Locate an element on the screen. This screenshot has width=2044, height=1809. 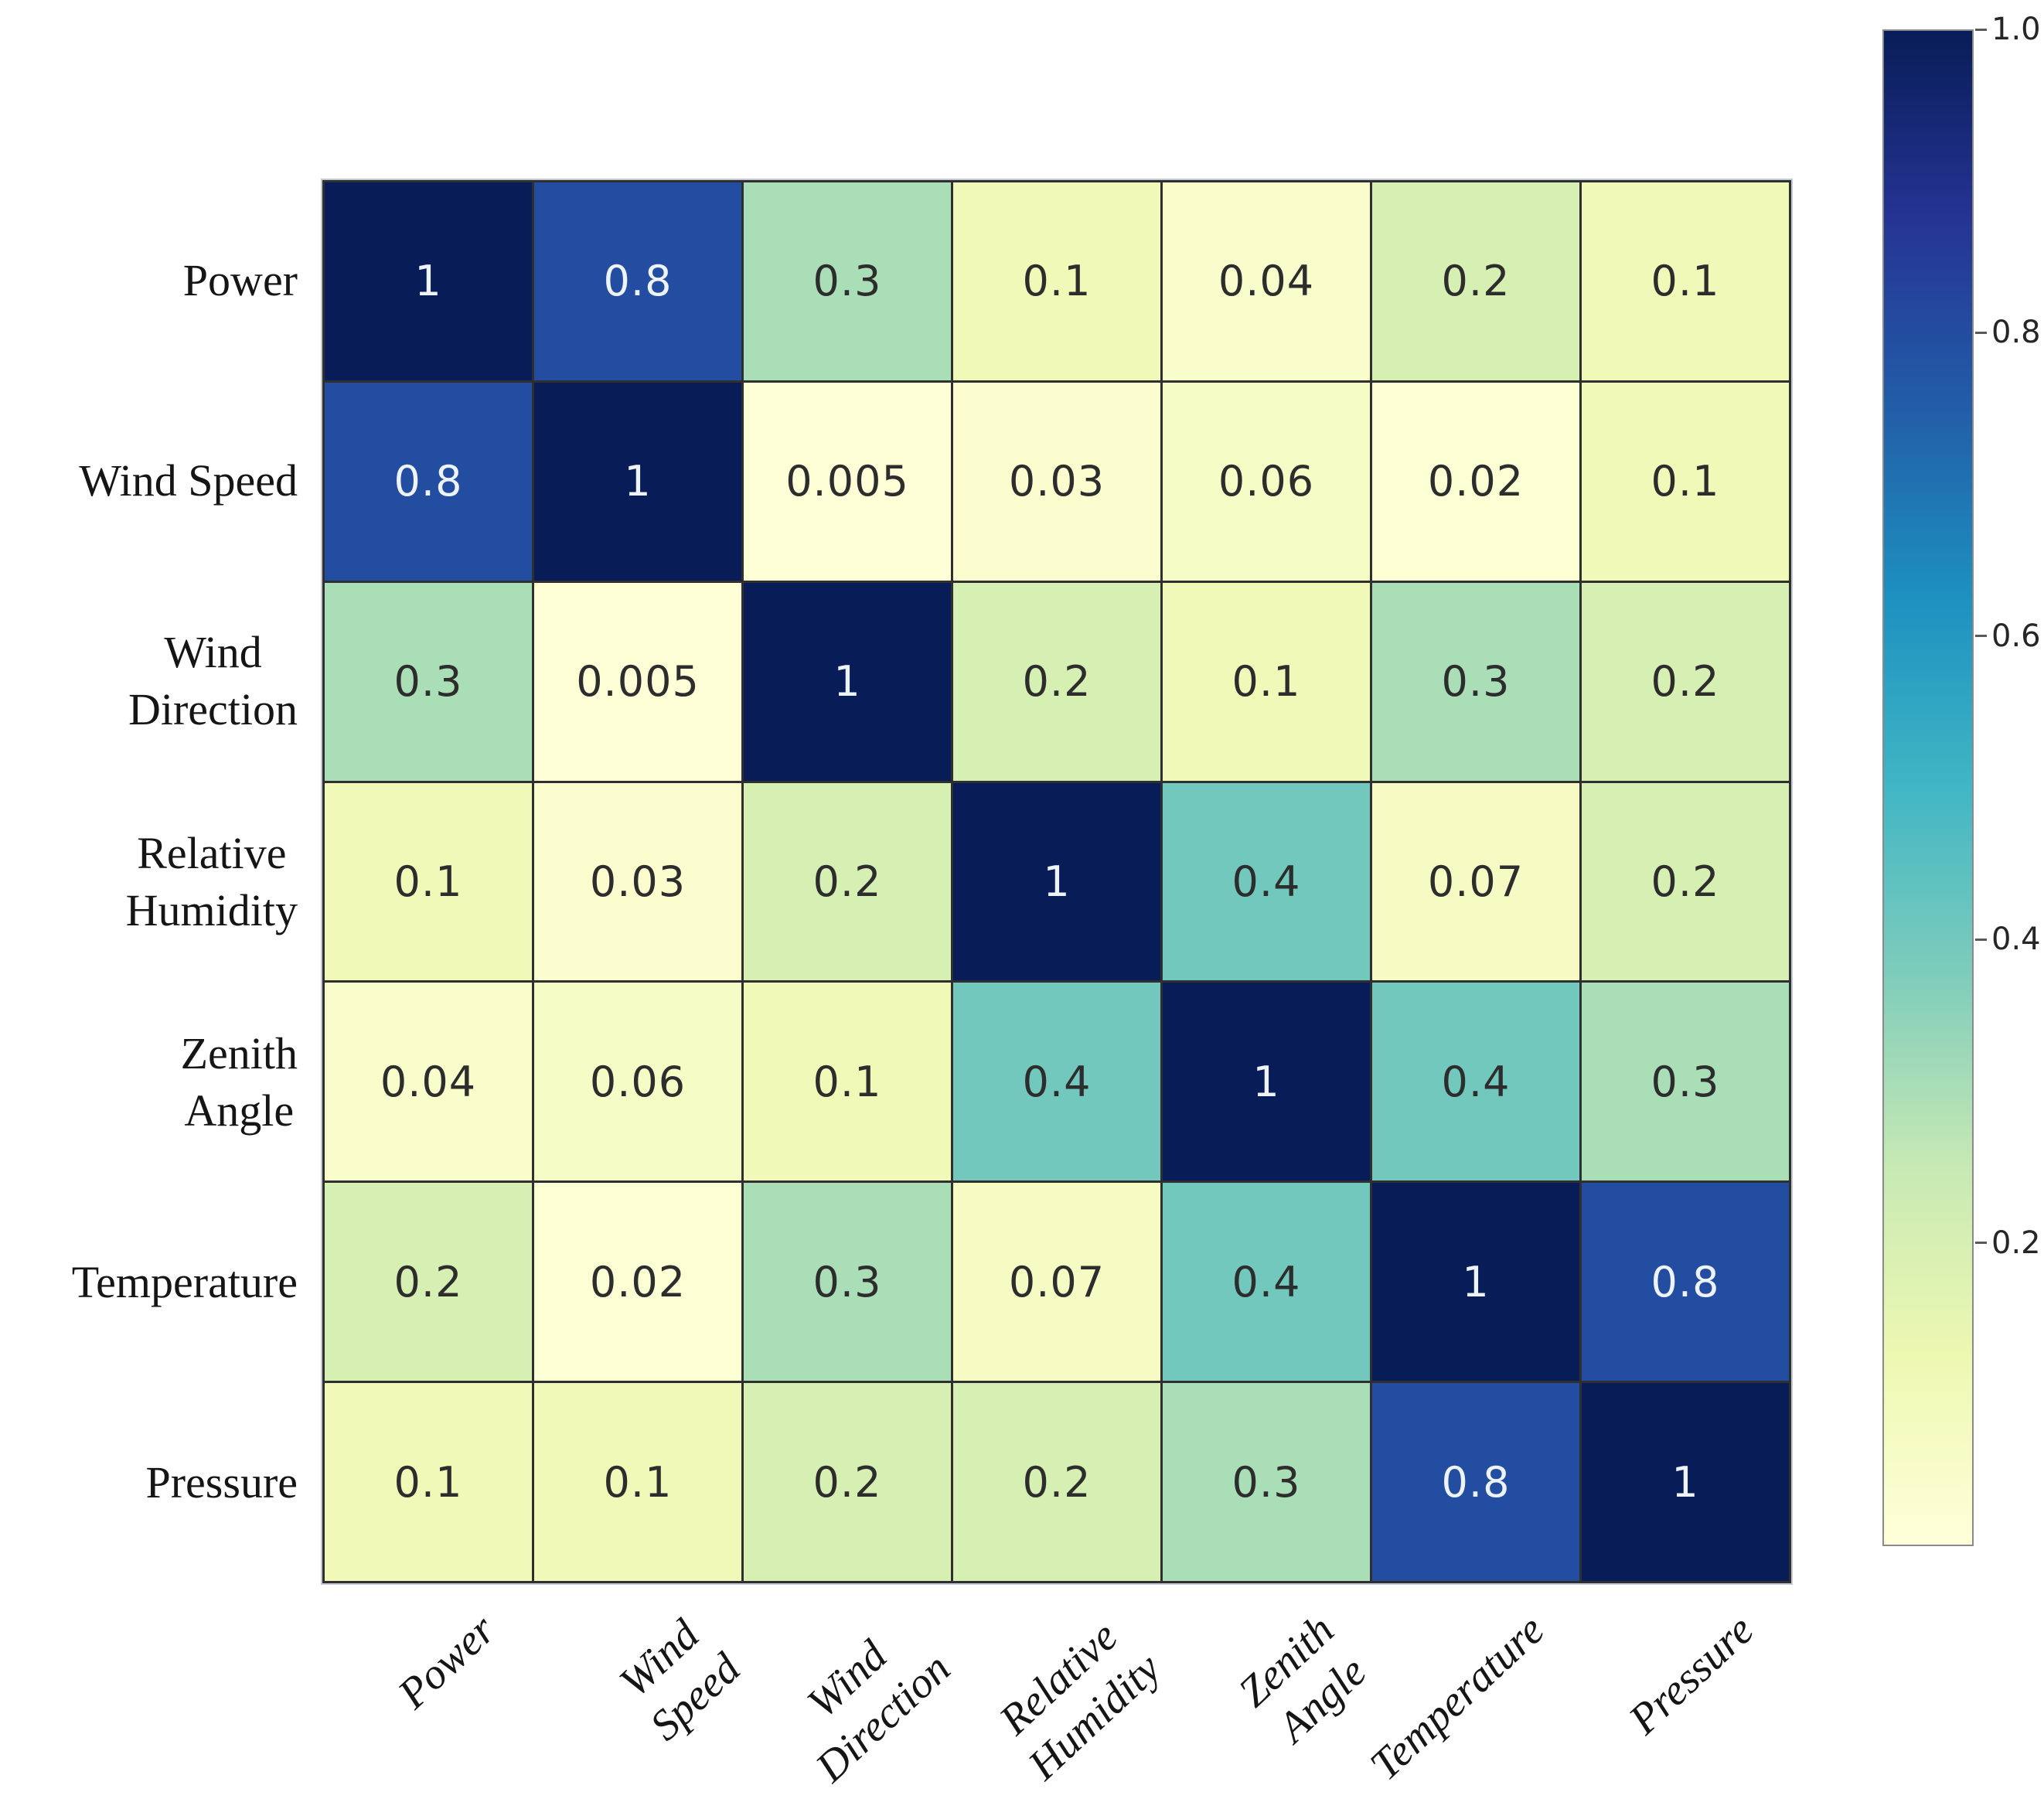
y-tick-label: Temperature is located at coordinates (185, 1283).